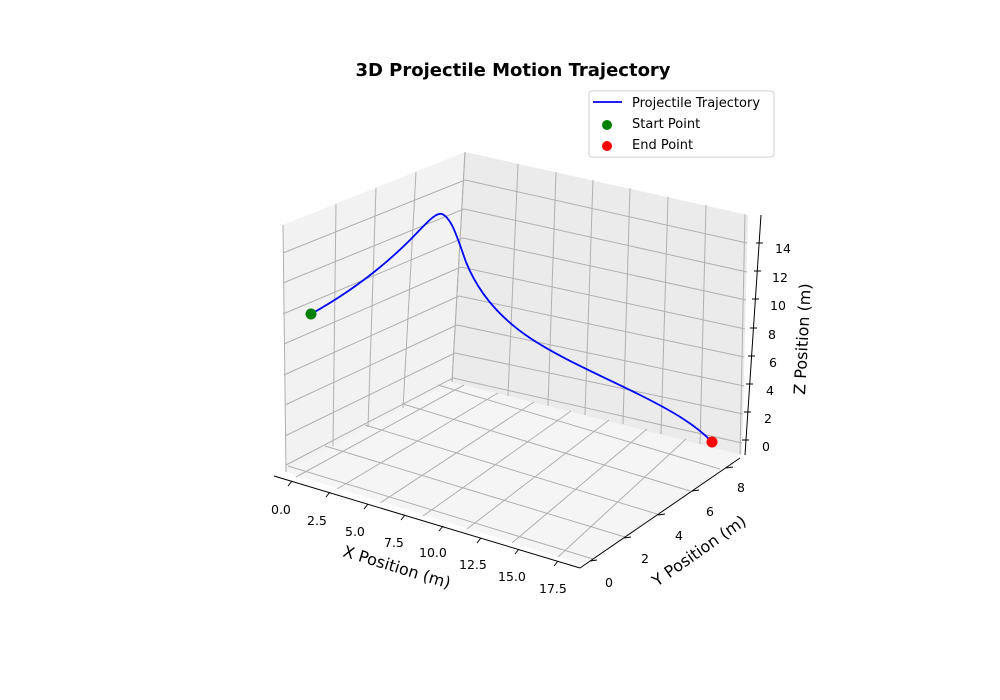 The width and height of the screenshot is (1000, 700). What do you see at coordinates (607, 146) in the screenshot?
I see `legend-end-marker-icon` at bounding box center [607, 146].